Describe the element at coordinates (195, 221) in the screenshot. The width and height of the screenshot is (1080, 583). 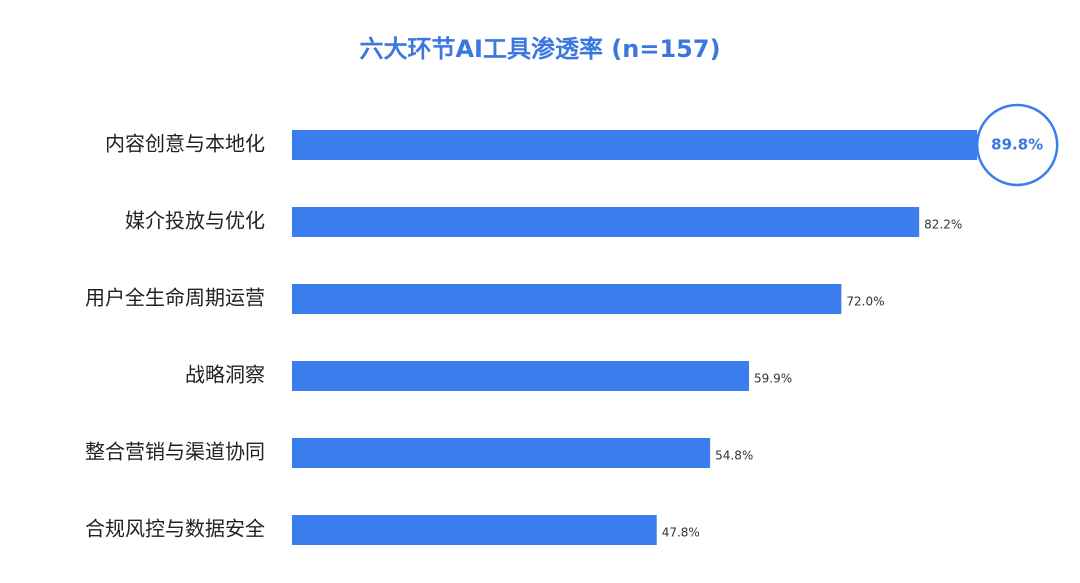
I see `category-label: 媒介投放与优化` at that location.